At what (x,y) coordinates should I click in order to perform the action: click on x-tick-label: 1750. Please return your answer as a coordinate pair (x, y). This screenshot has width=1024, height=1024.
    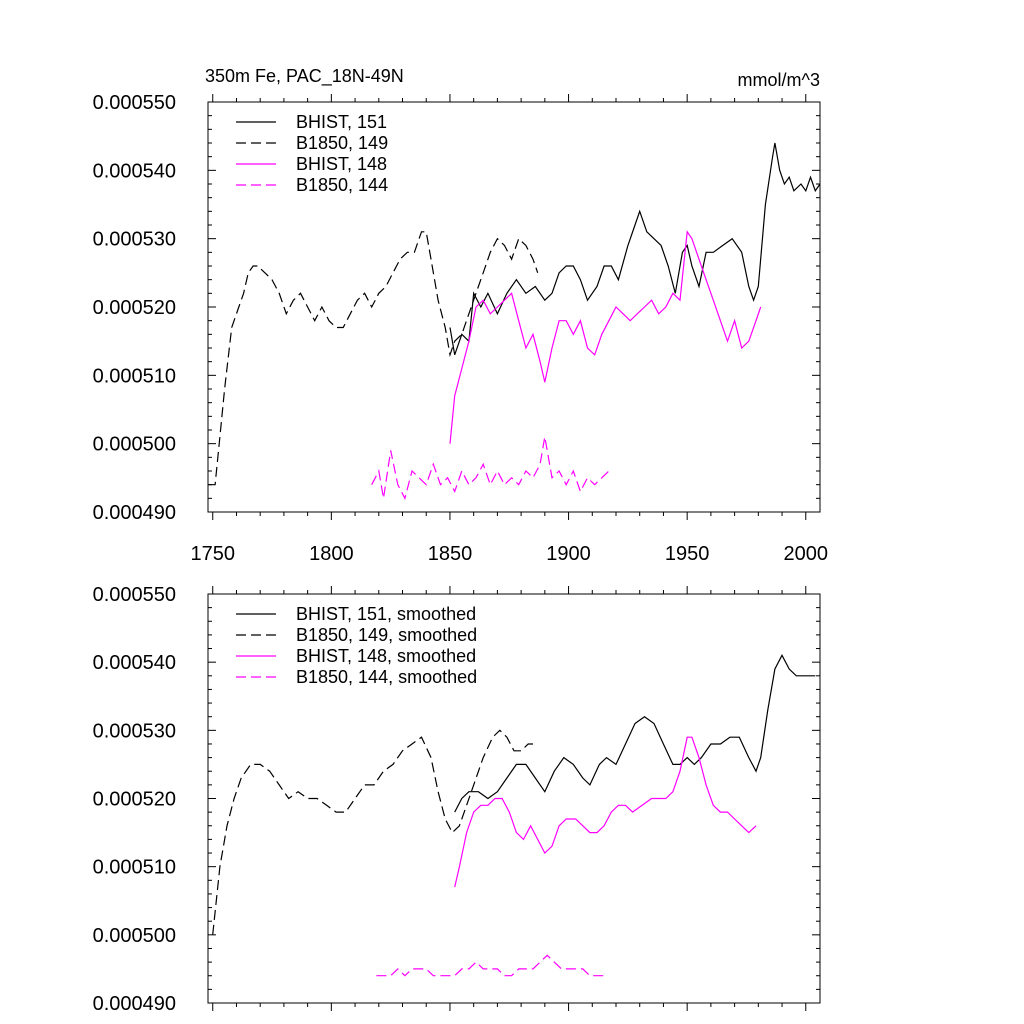
    Looking at the image, I should click on (212, 554).